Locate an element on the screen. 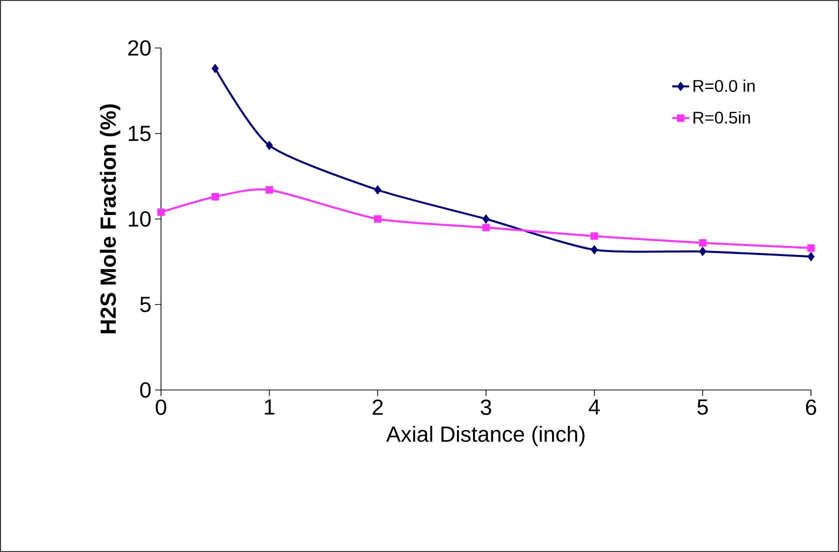 The width and height of the screenshot is (839, 552). x-tick-label: 1 is located at coordinates (269, 407).